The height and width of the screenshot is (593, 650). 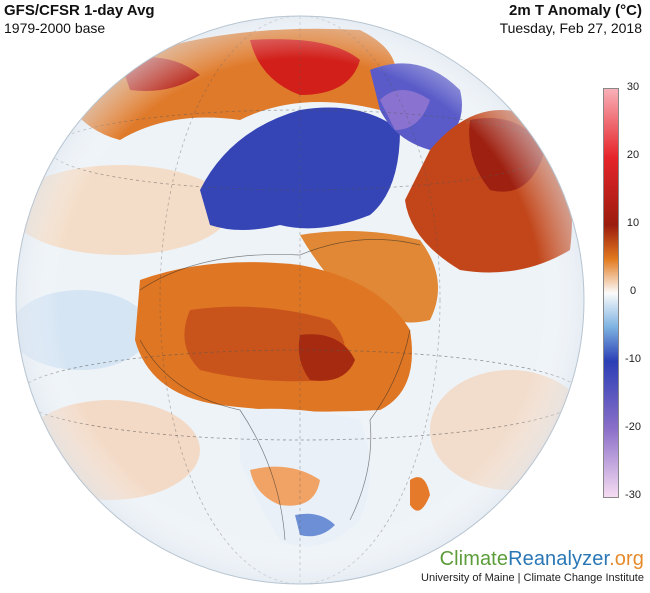 What do you see at coordinates (633, 495) in the screenshot?
I see `colorbar-tick-label: -30` at bounding box center [633, 495].